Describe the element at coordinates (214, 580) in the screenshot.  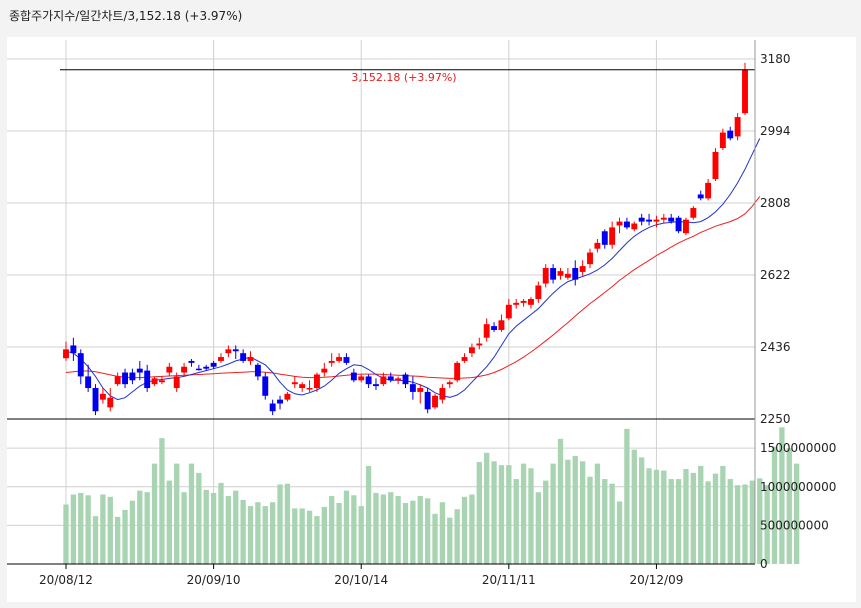
I see `date-tick-label: 20/09/10` at that location.